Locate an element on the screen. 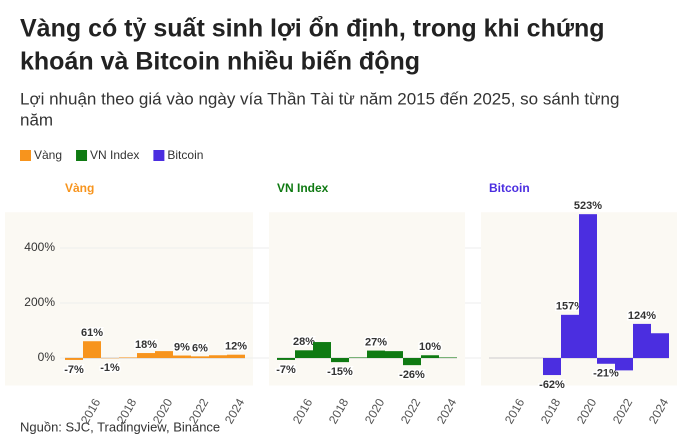 The image size is (692, 442). value-label: 6% is located at coordinates (200, 348).